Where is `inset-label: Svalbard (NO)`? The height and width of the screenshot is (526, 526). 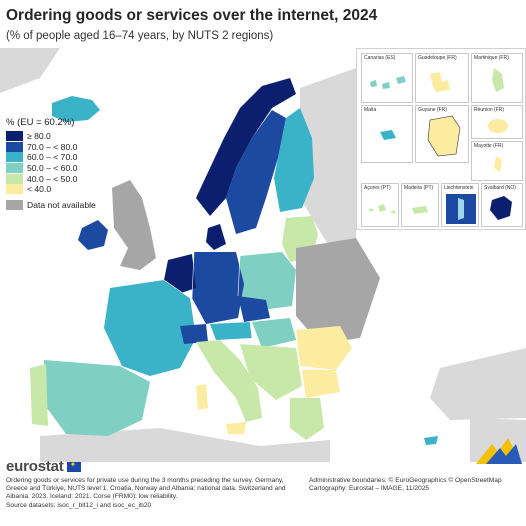 inset-label: Svalbard (NO) is located at coordinates (500, 188).